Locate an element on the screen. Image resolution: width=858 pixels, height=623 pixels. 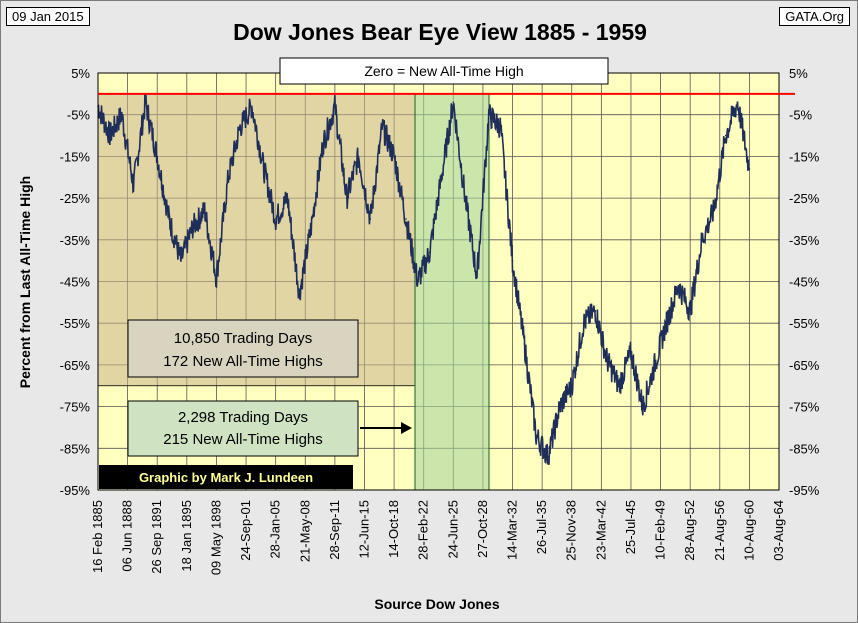
x-tick-label: 25-Nov-38 is located at coordinates (571, 530).